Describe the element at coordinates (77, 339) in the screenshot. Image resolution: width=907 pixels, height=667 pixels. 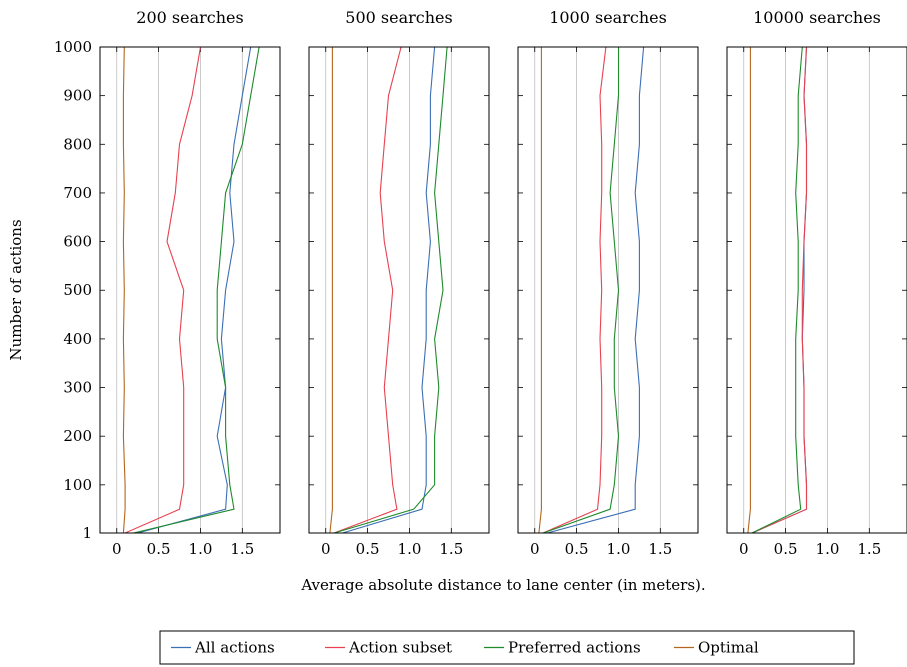
I see `y-tick-label: 400` at that location.